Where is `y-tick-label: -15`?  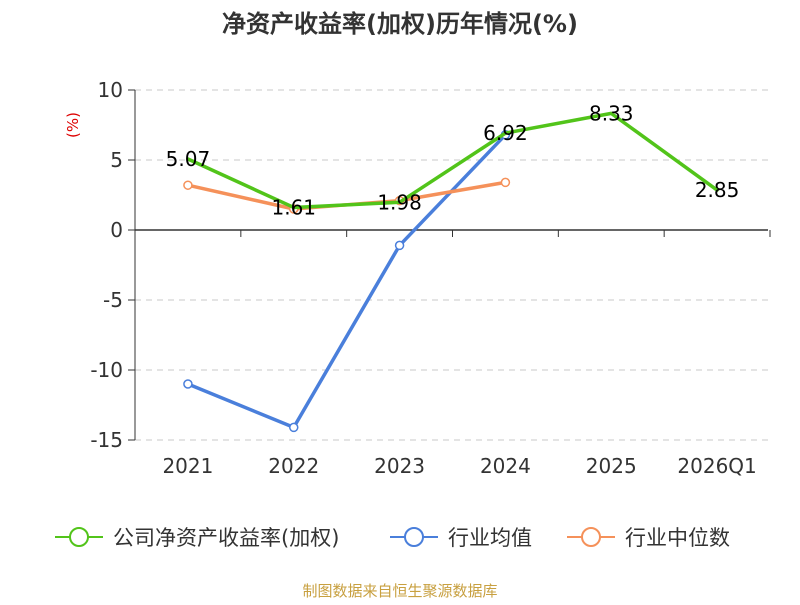 y-tick-label: -15 is located at coordinates (106, 440).